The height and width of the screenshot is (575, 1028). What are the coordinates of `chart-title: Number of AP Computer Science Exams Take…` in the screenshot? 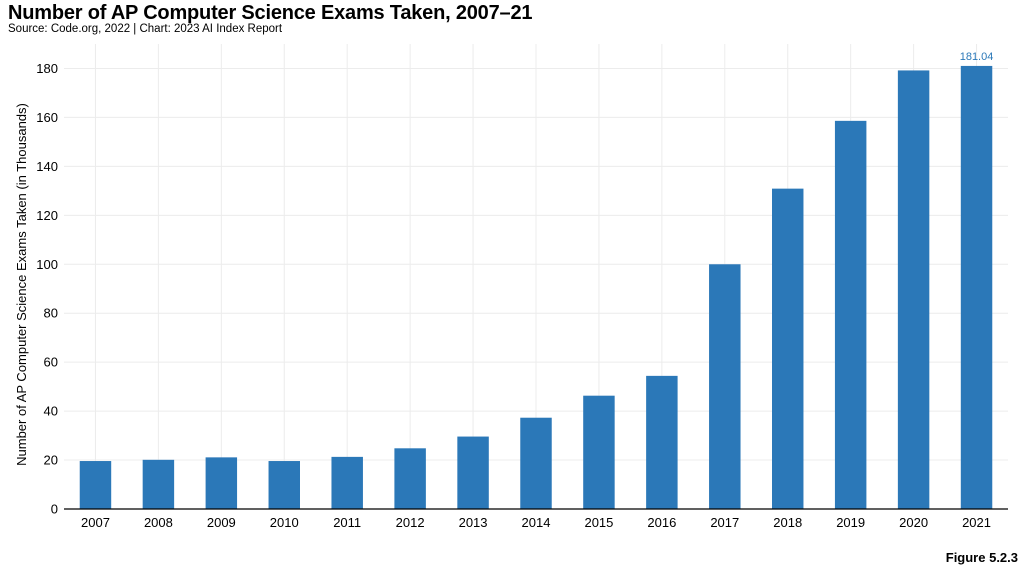 It's located at (270, 13).